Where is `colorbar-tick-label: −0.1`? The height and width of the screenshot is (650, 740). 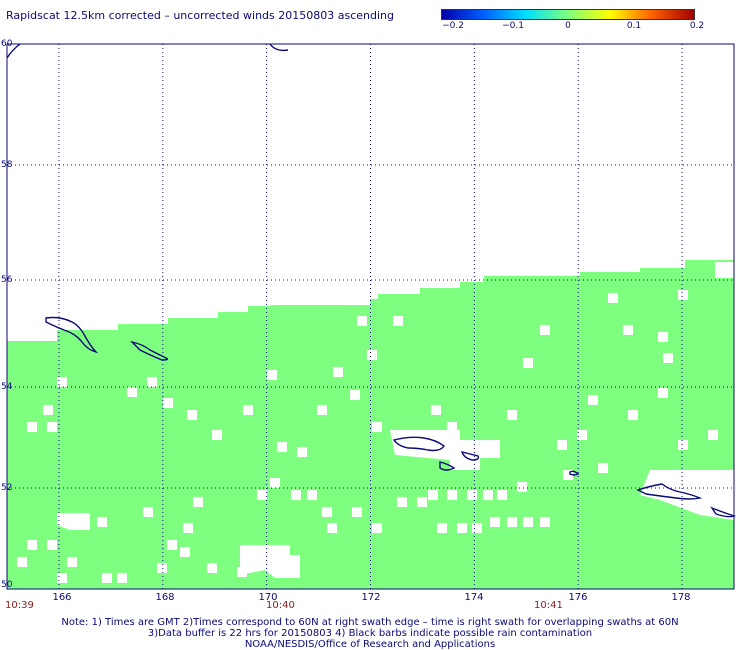 colorbar-tick-label: −0.1 is located at coordinates (513, 26).